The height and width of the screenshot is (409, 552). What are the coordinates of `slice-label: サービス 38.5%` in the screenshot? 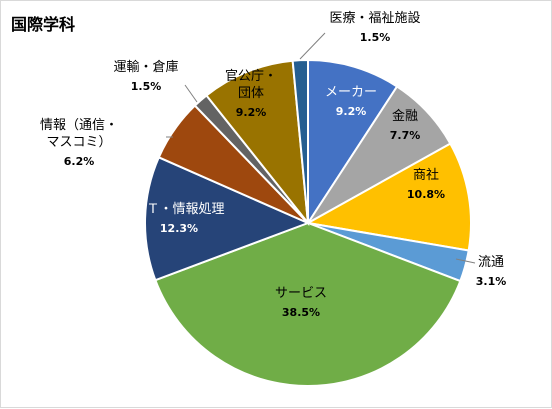 It's located at (301, 302).